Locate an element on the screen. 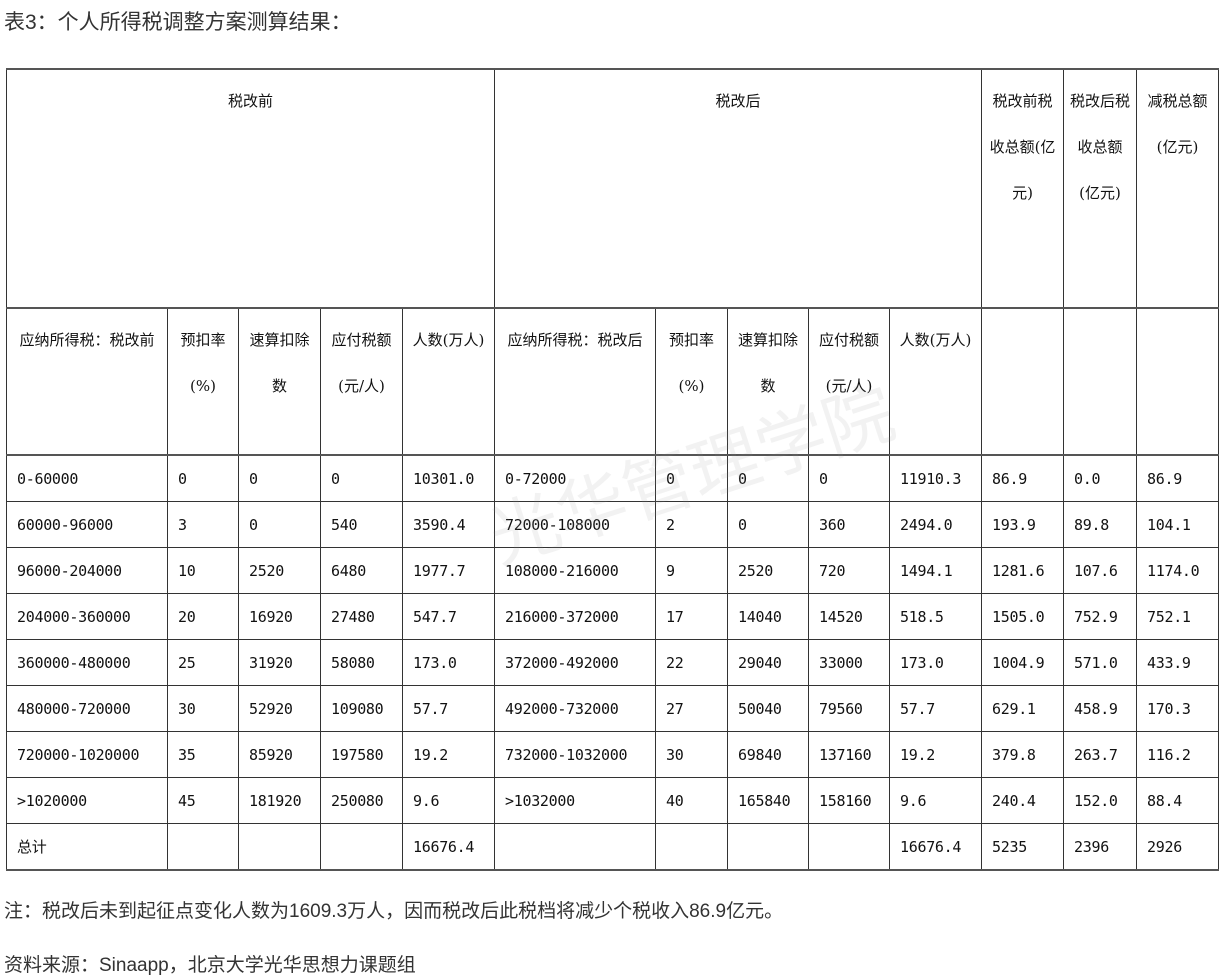 Image resolution: width=1224 pixels, height=978 pixels. table-cell: 50040 is located at coordinates (768, 708).